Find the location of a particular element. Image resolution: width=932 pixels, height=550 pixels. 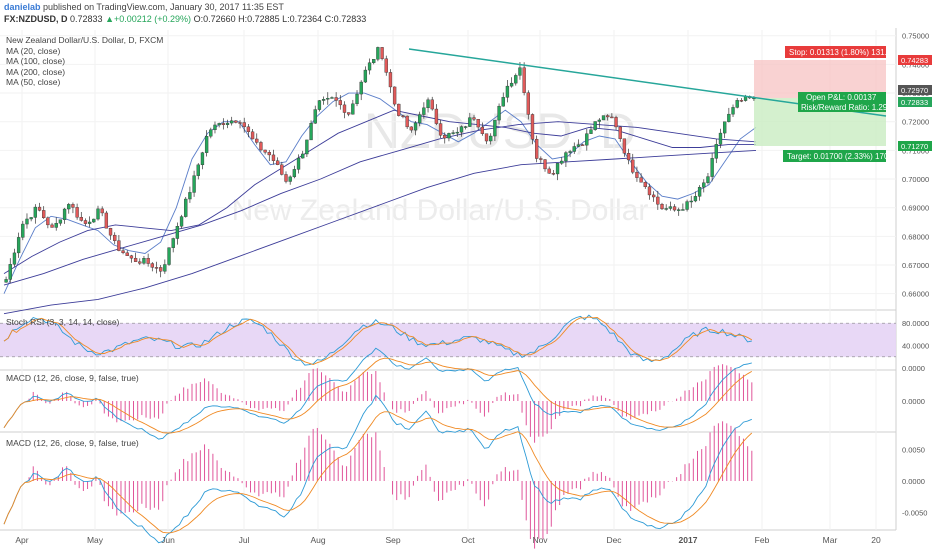

y-tick-label: 0.69000 is located at coordinates (915, 208).